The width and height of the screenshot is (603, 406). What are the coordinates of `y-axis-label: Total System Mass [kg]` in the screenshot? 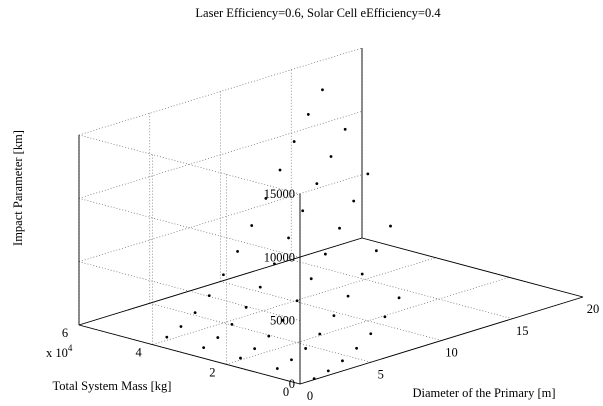 It's located at (112, 386).